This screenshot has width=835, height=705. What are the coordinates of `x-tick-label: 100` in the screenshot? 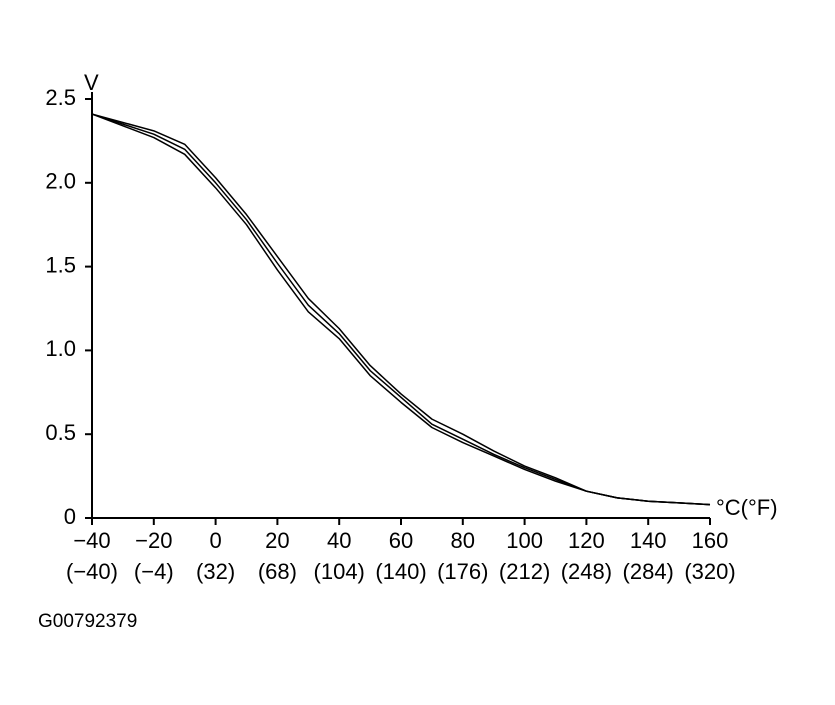 It's located at (524, 540).